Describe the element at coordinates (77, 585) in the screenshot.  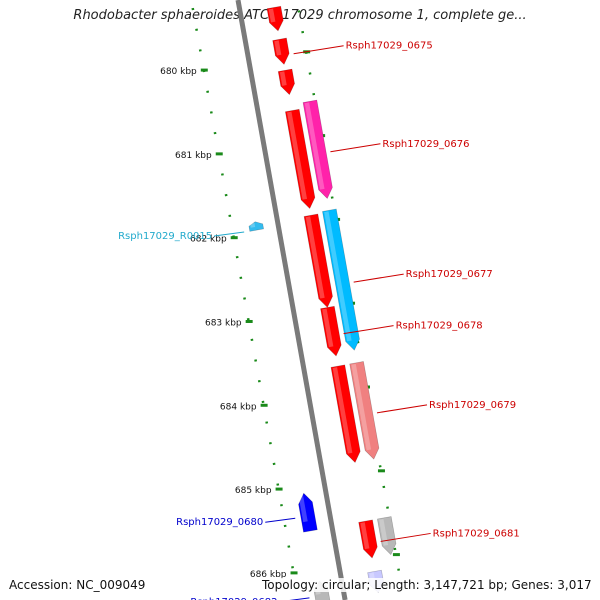
I see `accession-label: Accession: NC_009049` at that location.